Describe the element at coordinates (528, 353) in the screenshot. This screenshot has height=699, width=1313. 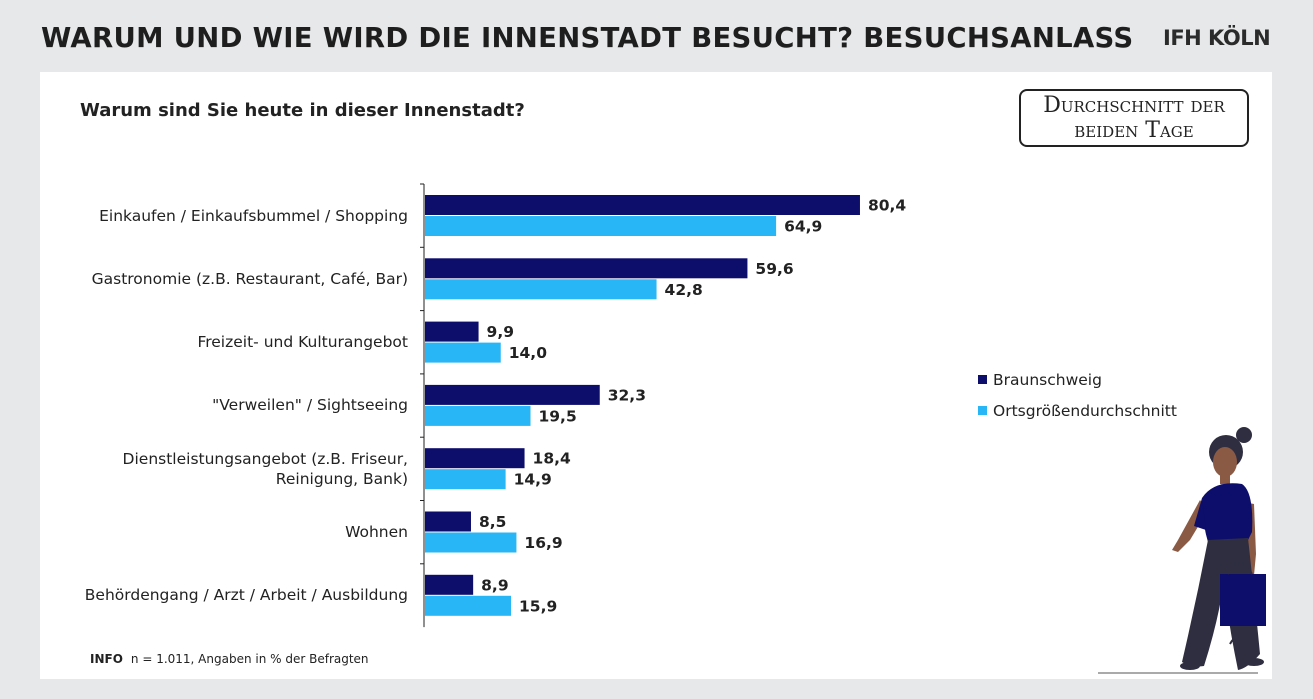
I see `data-label: 14,0` at that location.